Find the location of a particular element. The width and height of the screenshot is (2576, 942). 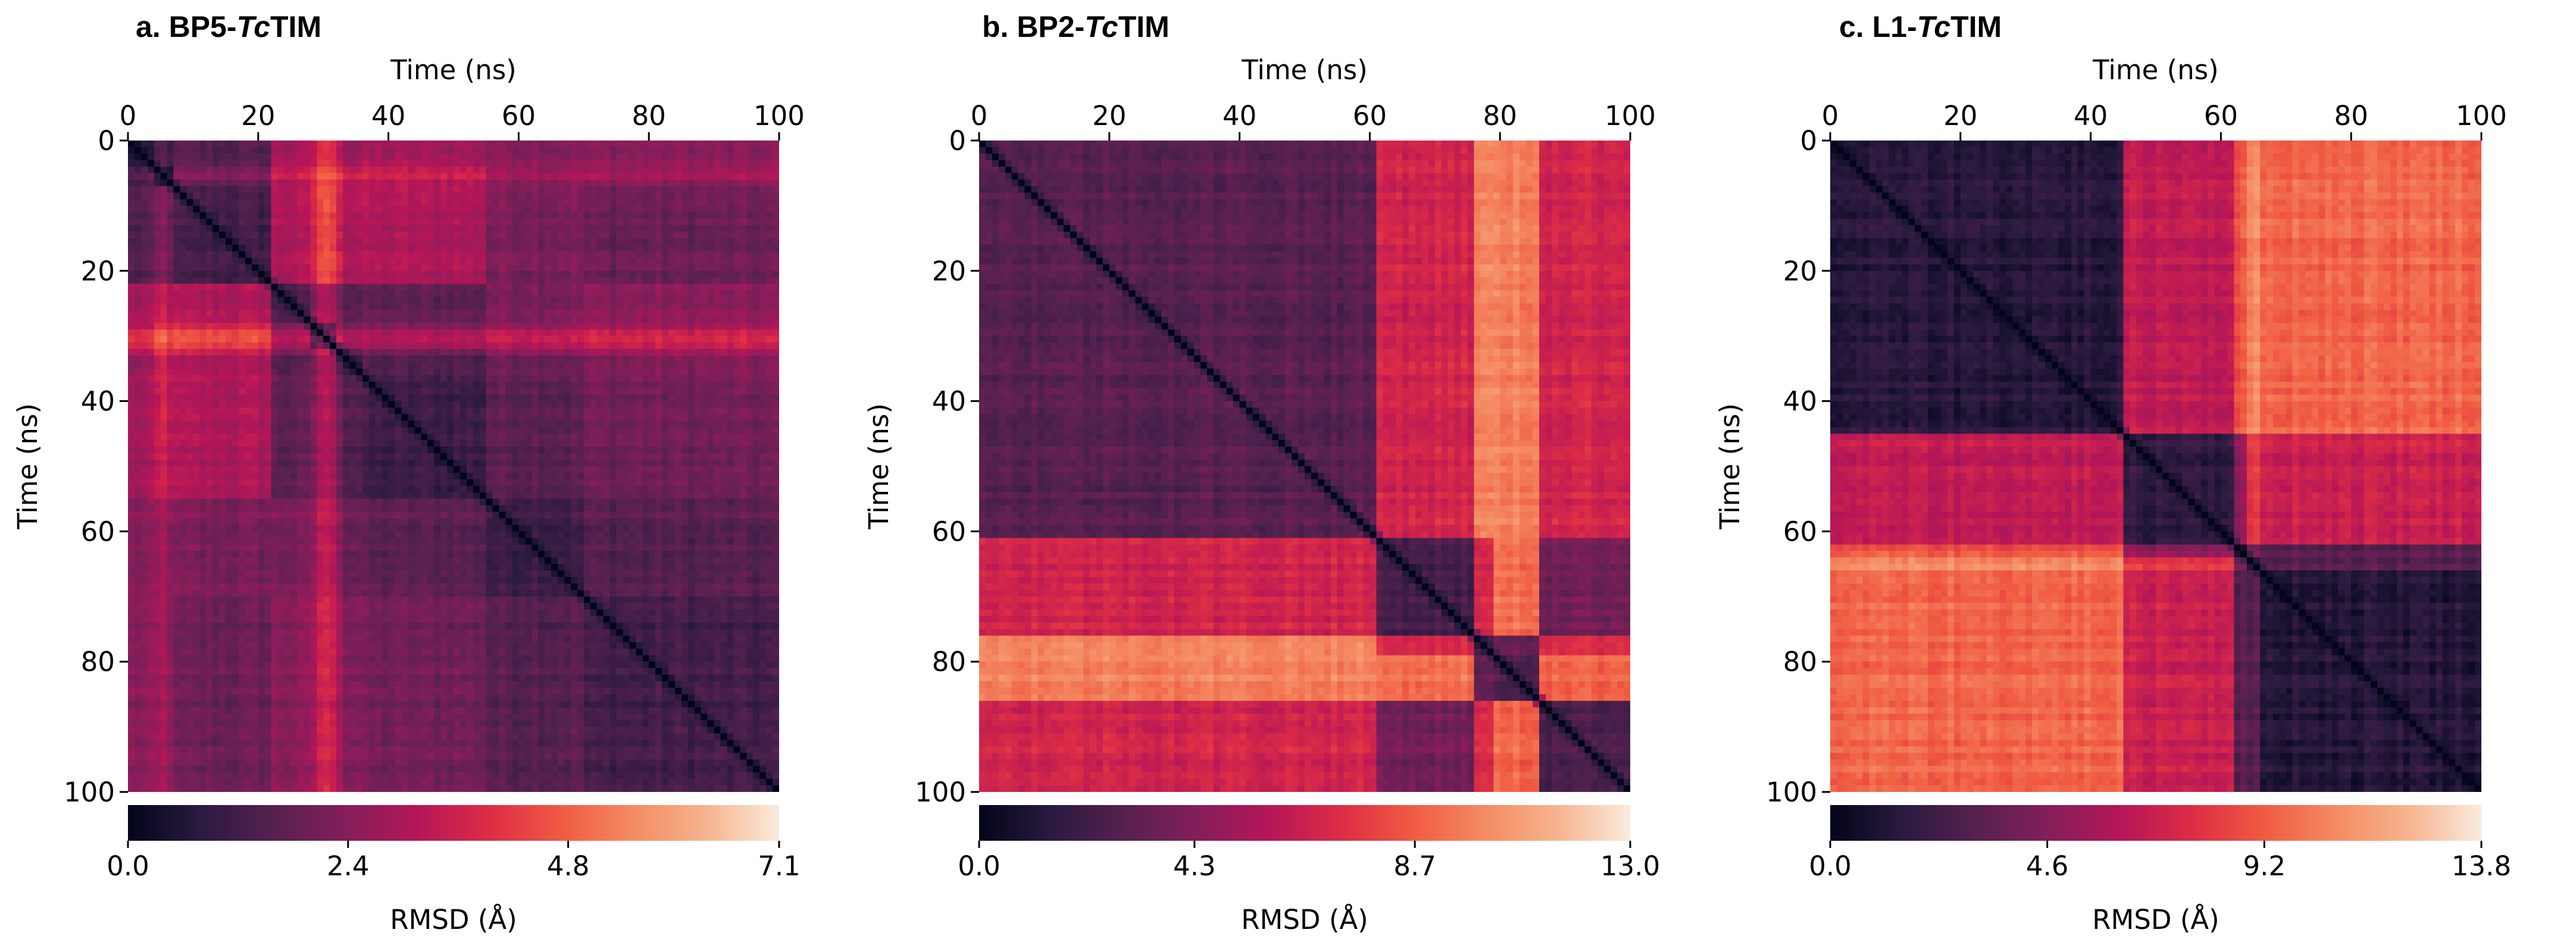

colorbar-tick-label: 4.8 is located at coordinates (568, 866).